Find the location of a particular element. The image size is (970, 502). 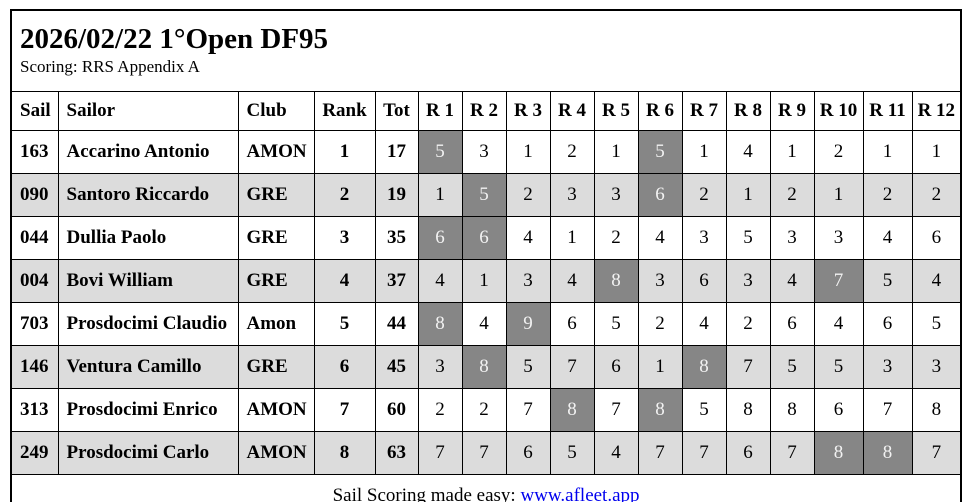

cell-sail: 090 is located at coordinates (34, 195).